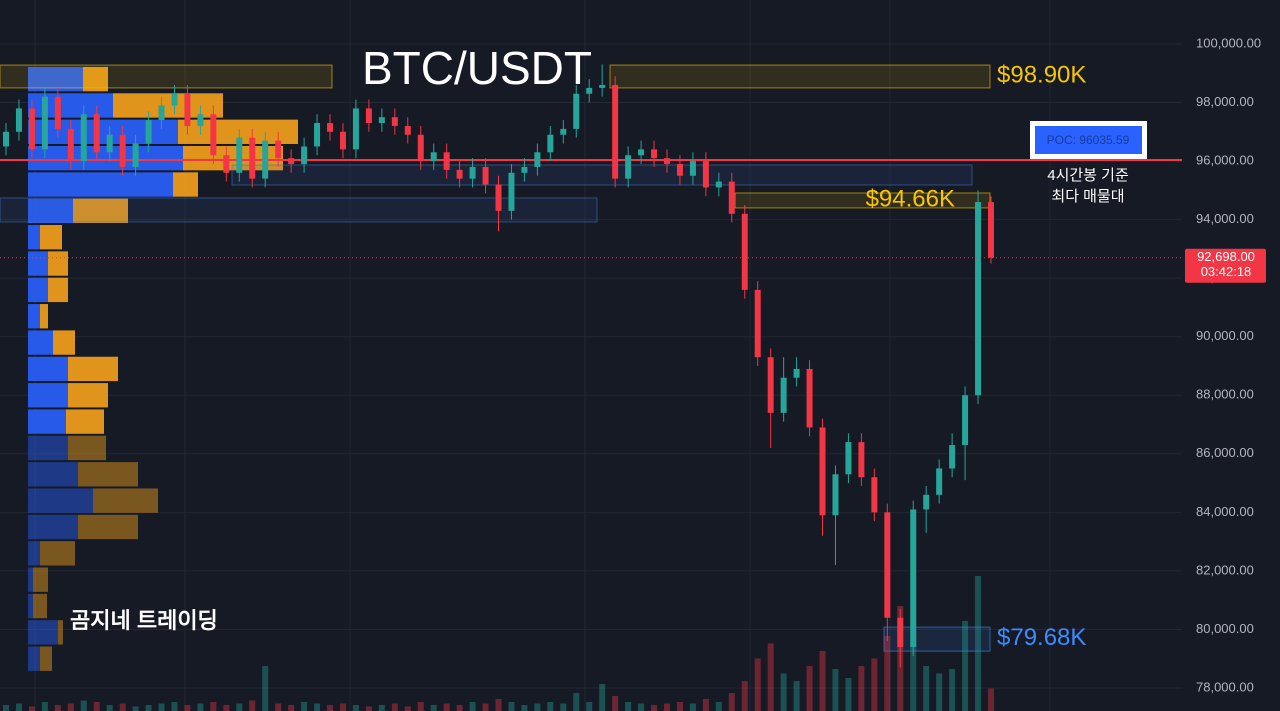 The height and width of the screenshot is (711, 1280). I want to click on poc-box, so click(1088, 140).